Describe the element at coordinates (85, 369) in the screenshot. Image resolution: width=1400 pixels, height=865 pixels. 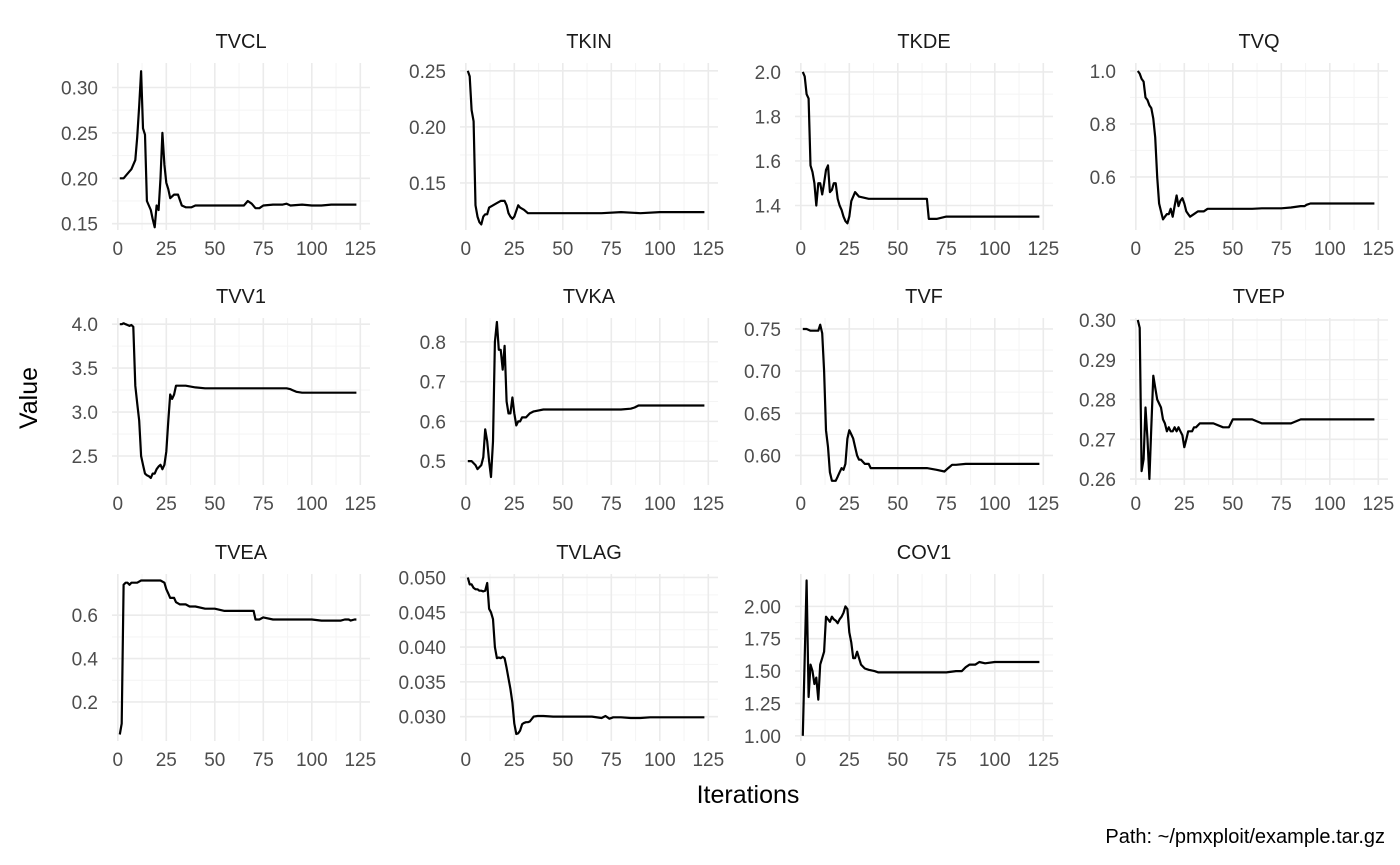
I see `y-tick-label: 3.5` at that location.